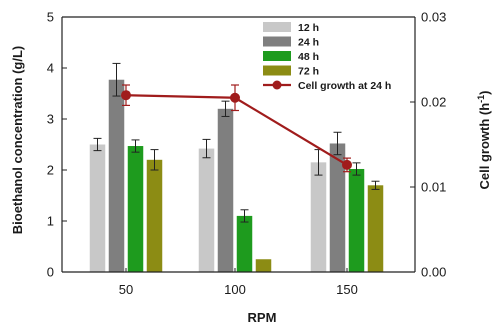 This screenshot has width=498, height=328. I want to click on y2-axis-title-sup: -1, so click(481, 99).